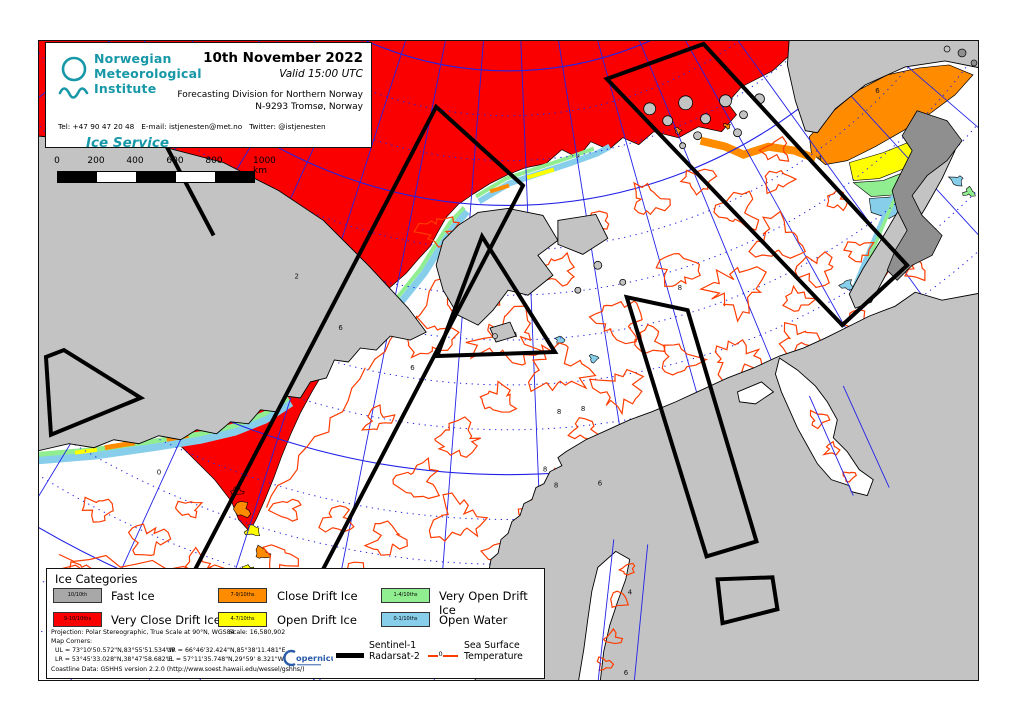 The height and width of the screenshot is (723, 1023). Describe the element at coordinates (115, 650) in the screenshot. I see `corner-ul: UL = 73°10'50.572"N,83°55'51.534"W` at that location.